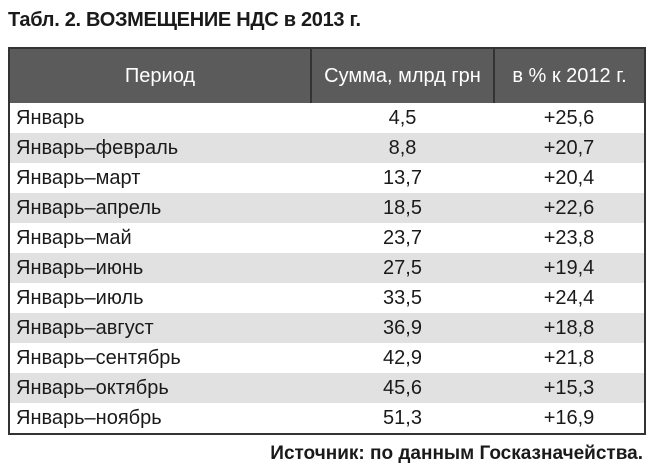 Image resolution: width=651 pixels, height=471 pixels. I want to click on table-row: Январь–октябрь 45,6 +15,3, so click(327, 388).